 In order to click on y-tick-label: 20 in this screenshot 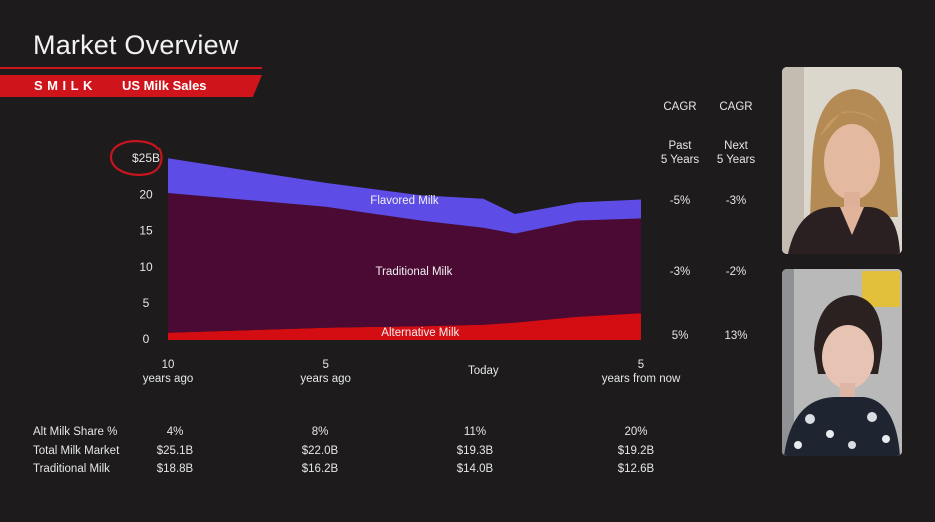, I will do `click(146, 194)`.